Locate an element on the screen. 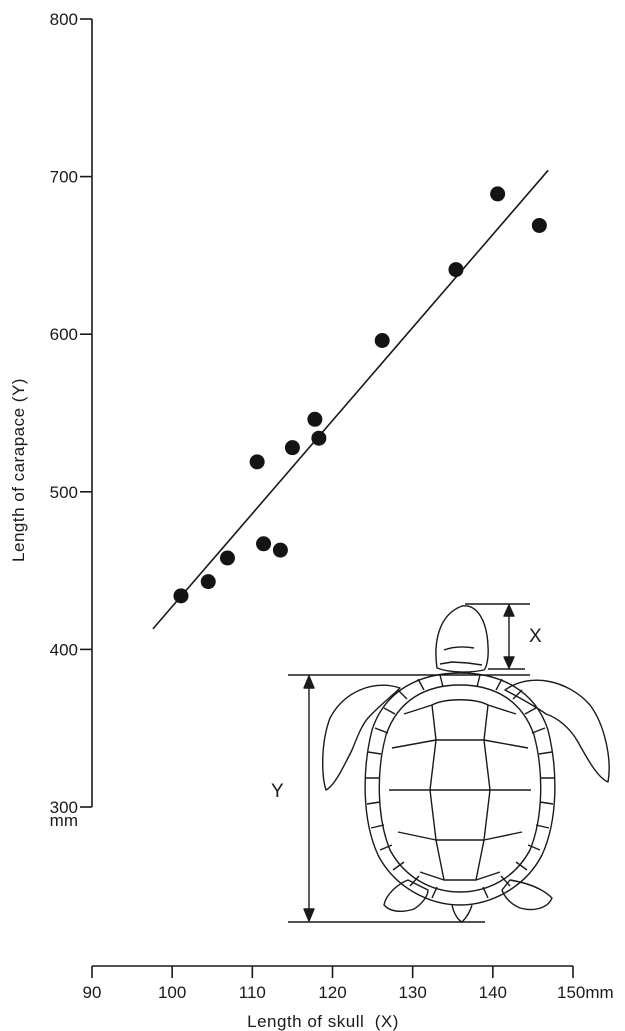 This screenshot has height=1031, width=625. y-tick-unit-300: mm is located at coordinates (64, 820).